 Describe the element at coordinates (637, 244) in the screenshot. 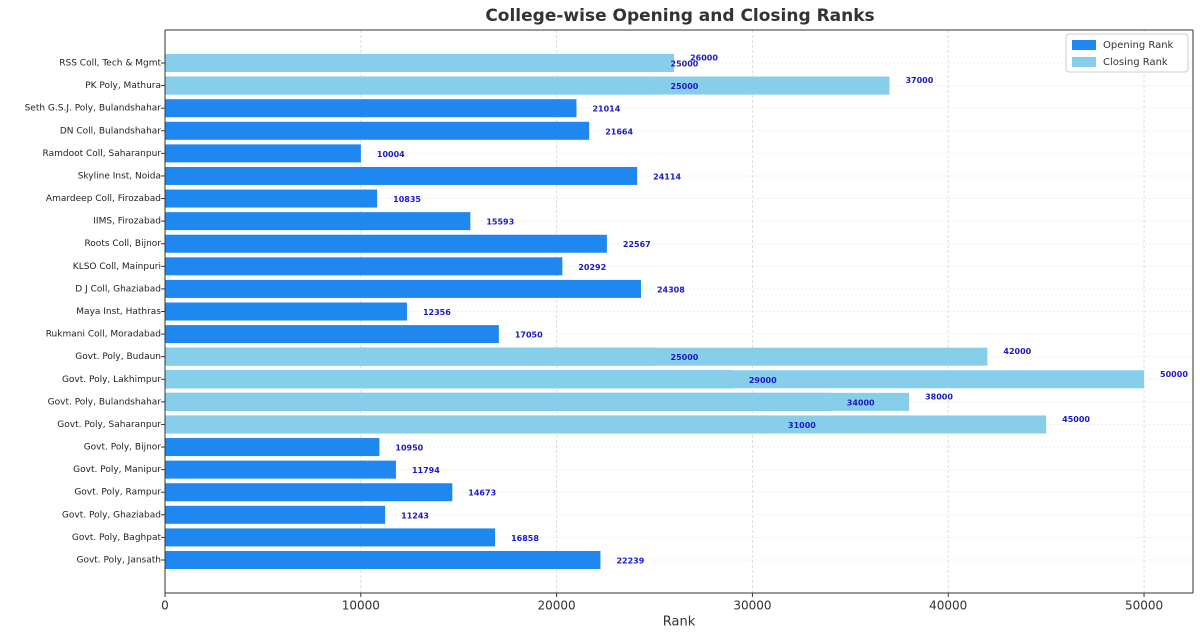

I see `value-label: 22567` at that location.